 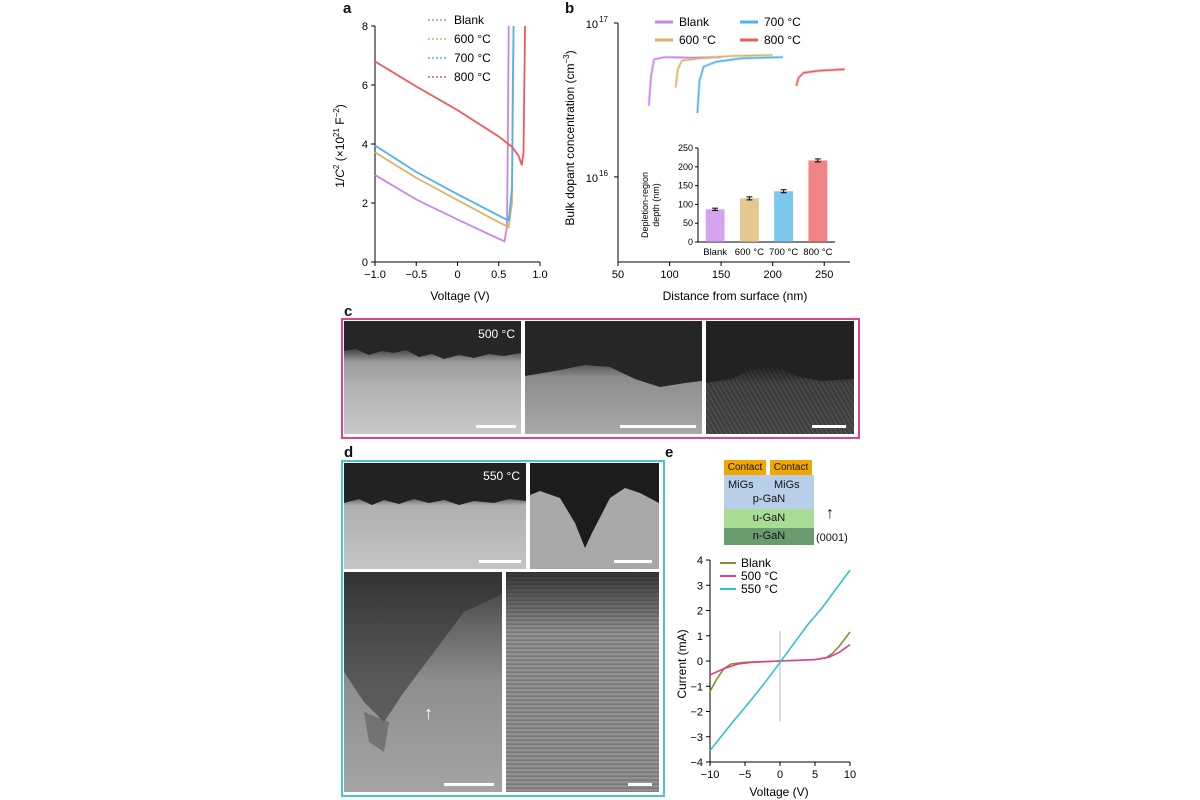 I want to click on panel-label-c: c, so click(x=348, y=311).